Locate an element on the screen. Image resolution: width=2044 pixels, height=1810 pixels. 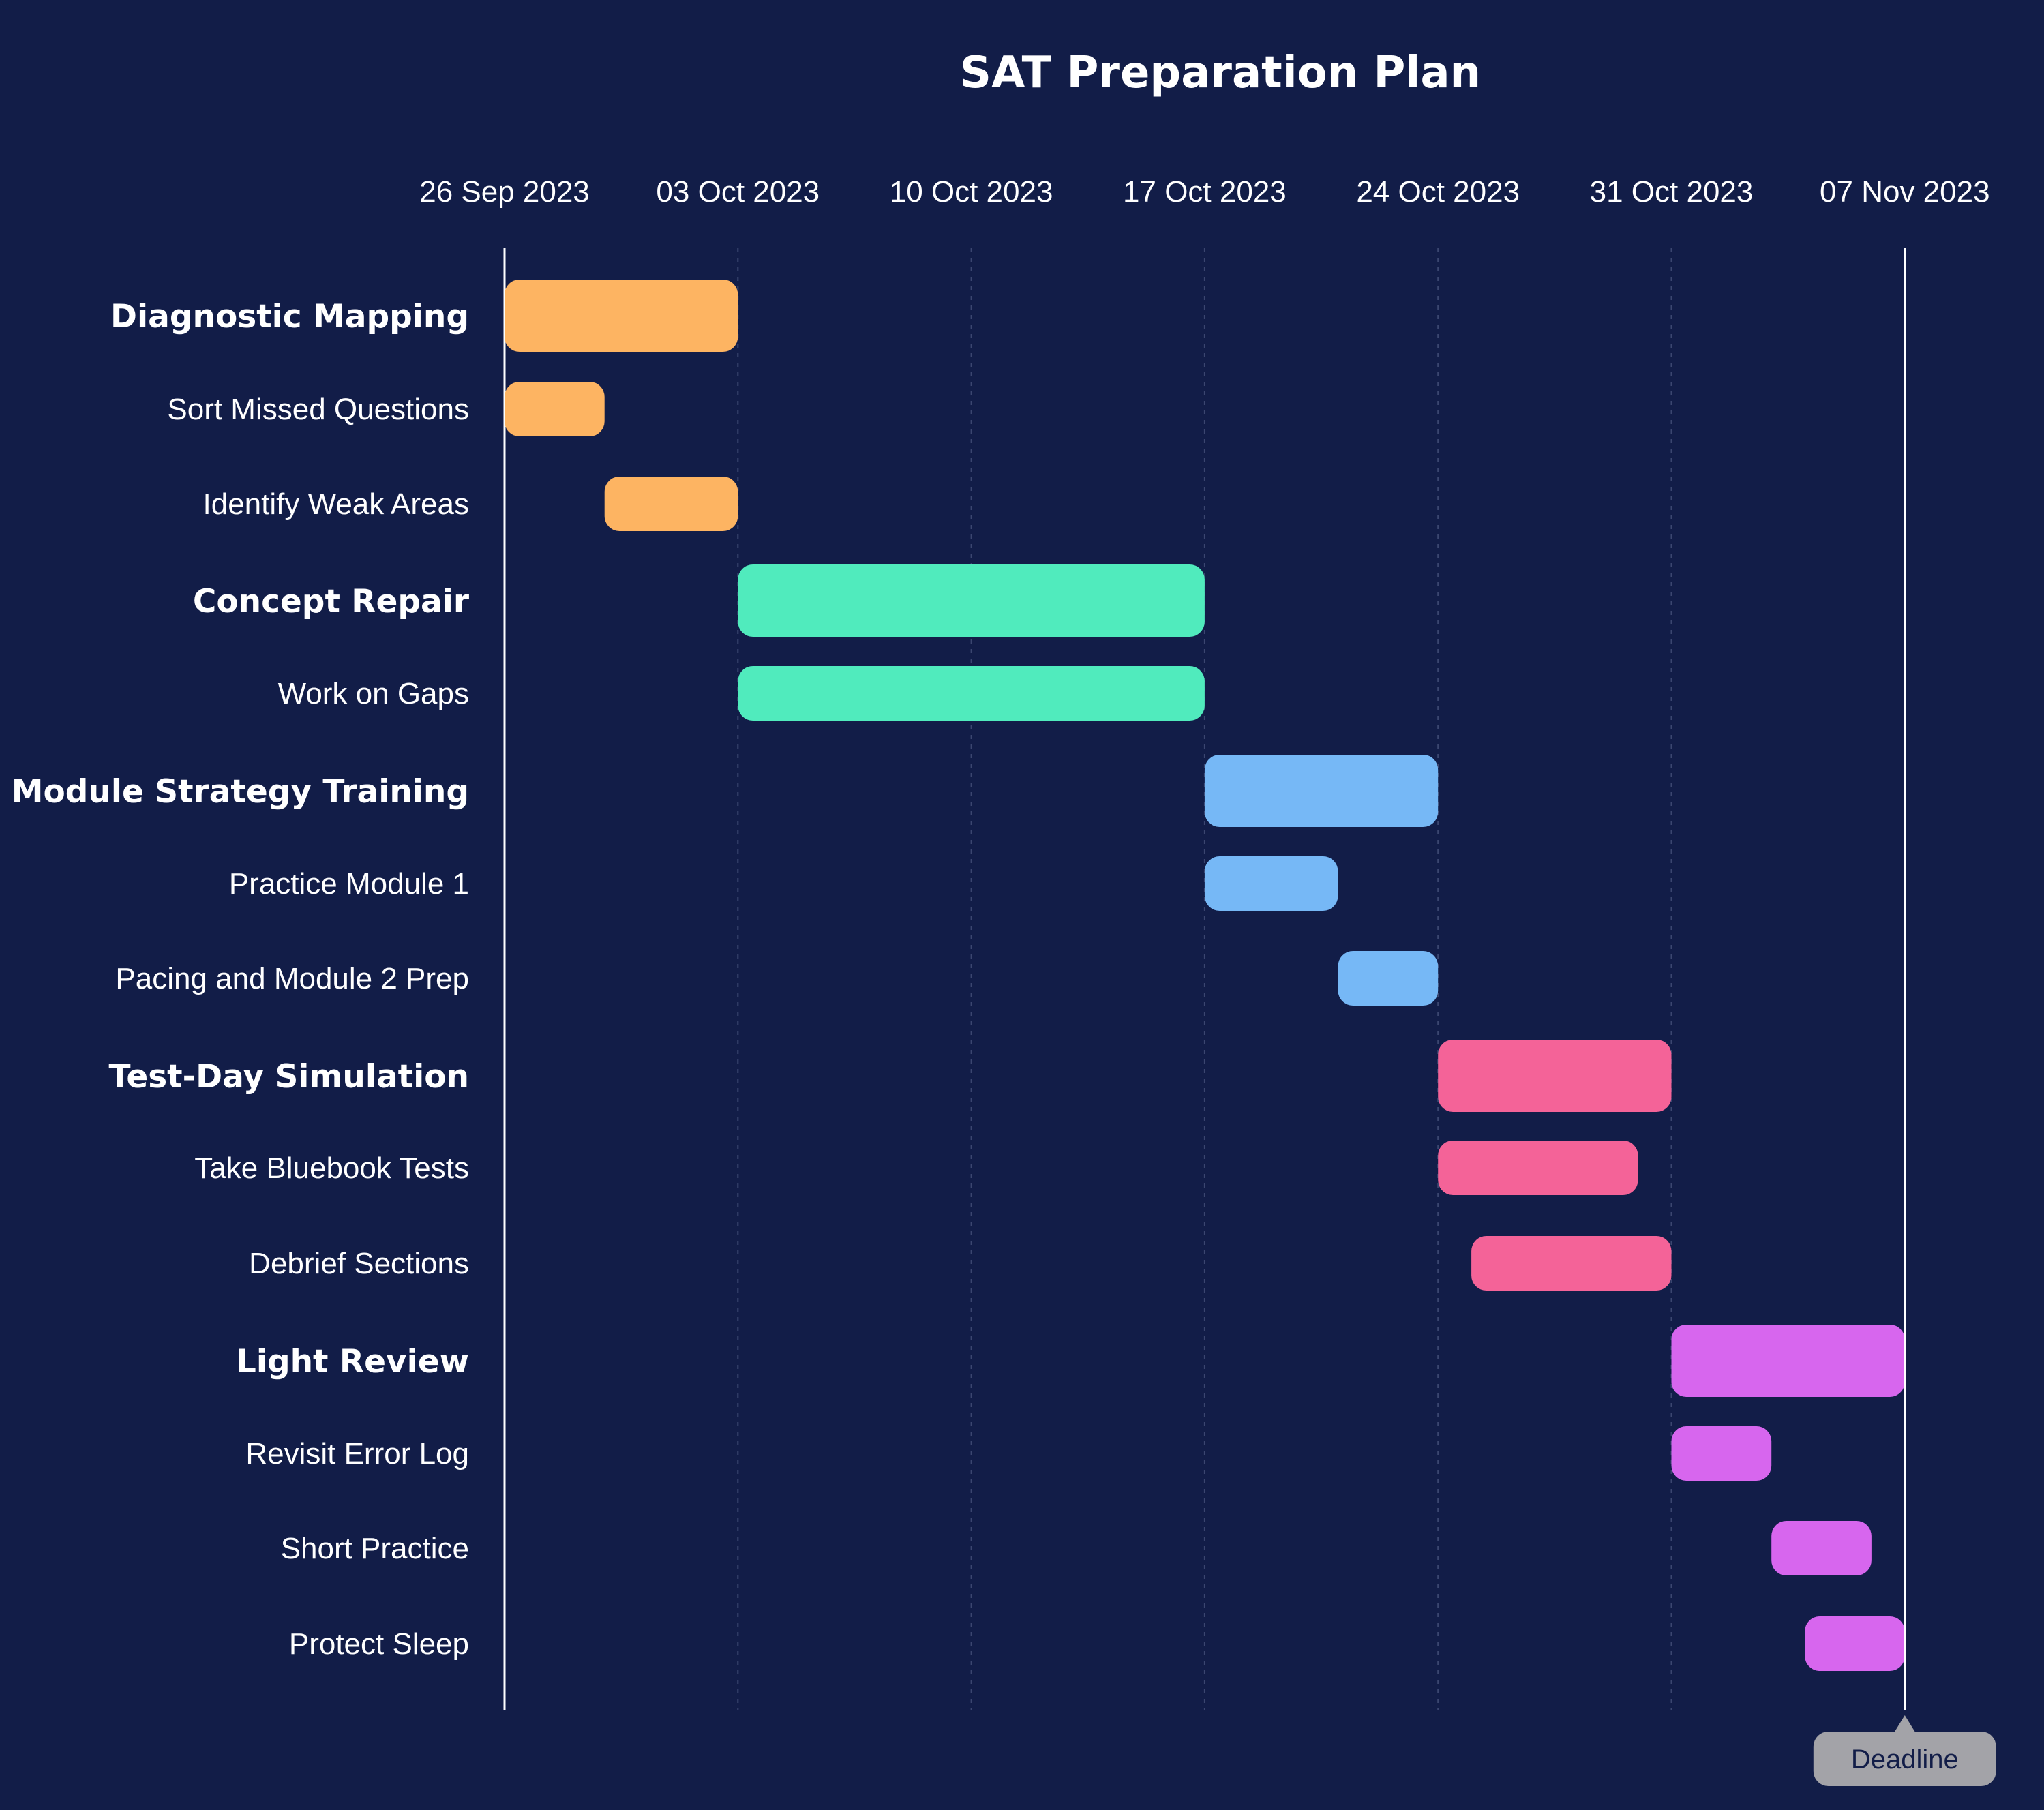
task-label: Work on Gaps is located at coordinates (373, 693).